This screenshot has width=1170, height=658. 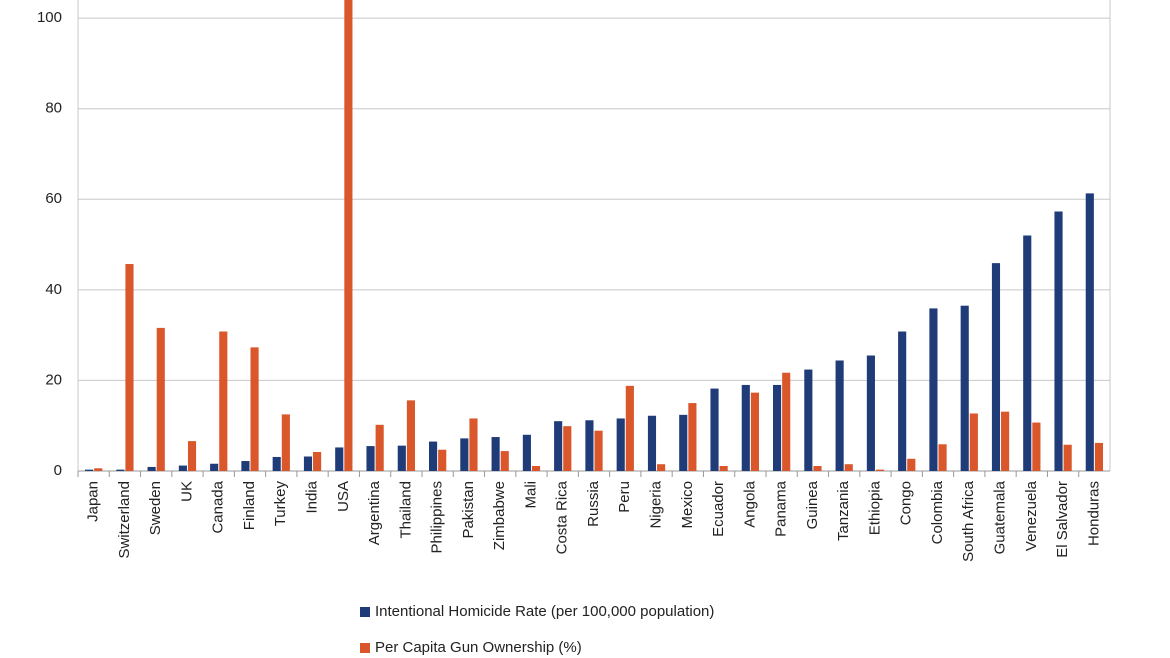 What do you see at coordinates (874, 507) in the screenshot?
I see `x-tick-label: Ethiopia` at bounding box center [874, 507].